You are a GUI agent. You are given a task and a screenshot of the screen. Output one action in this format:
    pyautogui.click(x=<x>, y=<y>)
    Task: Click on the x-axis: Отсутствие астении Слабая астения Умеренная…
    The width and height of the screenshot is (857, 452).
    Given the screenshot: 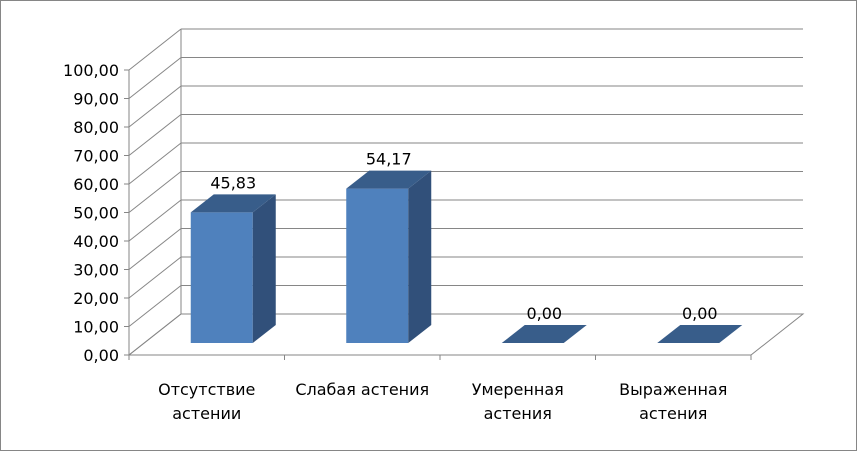 What is the action you would take?
    pyautogui.click(x=440, y=388)
    